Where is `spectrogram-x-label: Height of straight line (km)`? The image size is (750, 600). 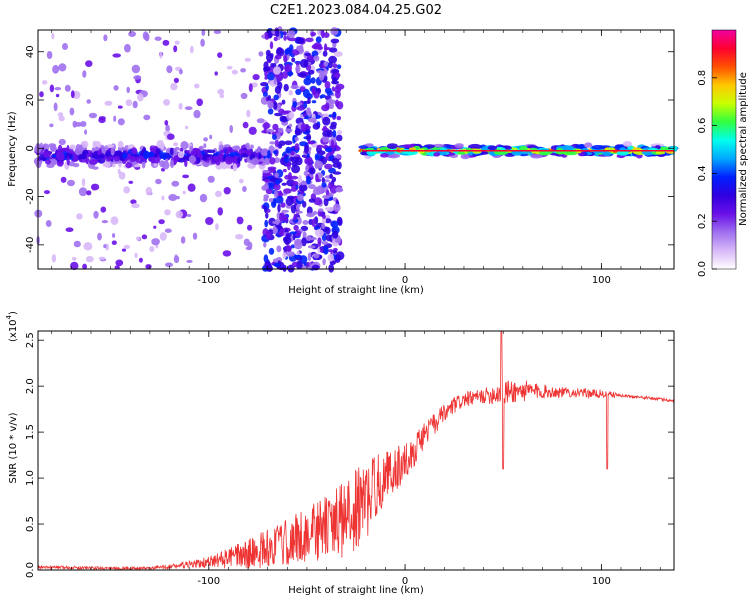
spectrogram-x-label: Height of straight line (km) is located at coordinates (356, 290).